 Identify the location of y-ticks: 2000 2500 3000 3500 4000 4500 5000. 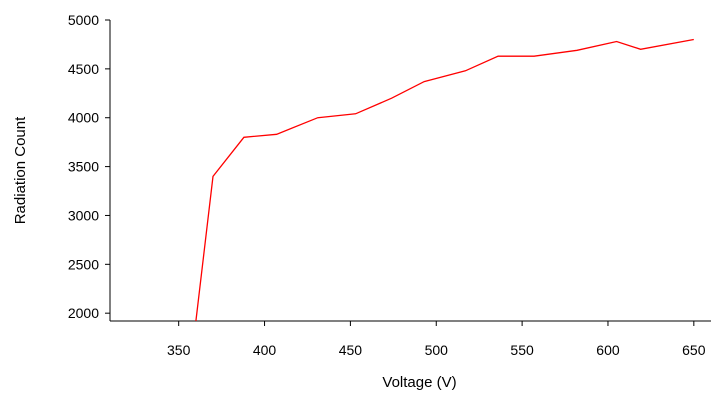
(89, 166).